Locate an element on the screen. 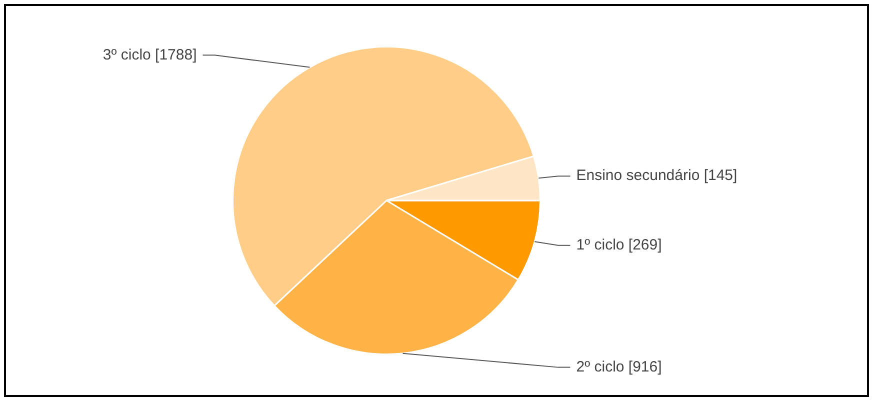 The height and width of the screenshot is (401, 875). slice-label: 2º ciclo [916] is located at coordinates (619, 367).